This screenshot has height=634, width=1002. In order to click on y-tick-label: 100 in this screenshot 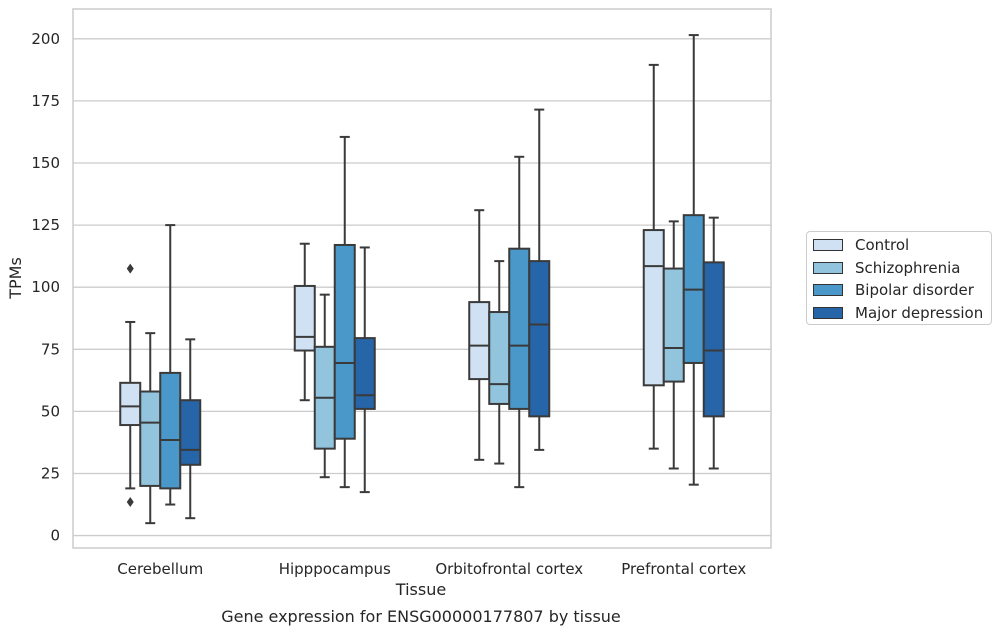, I will do `click(45, 287)`.